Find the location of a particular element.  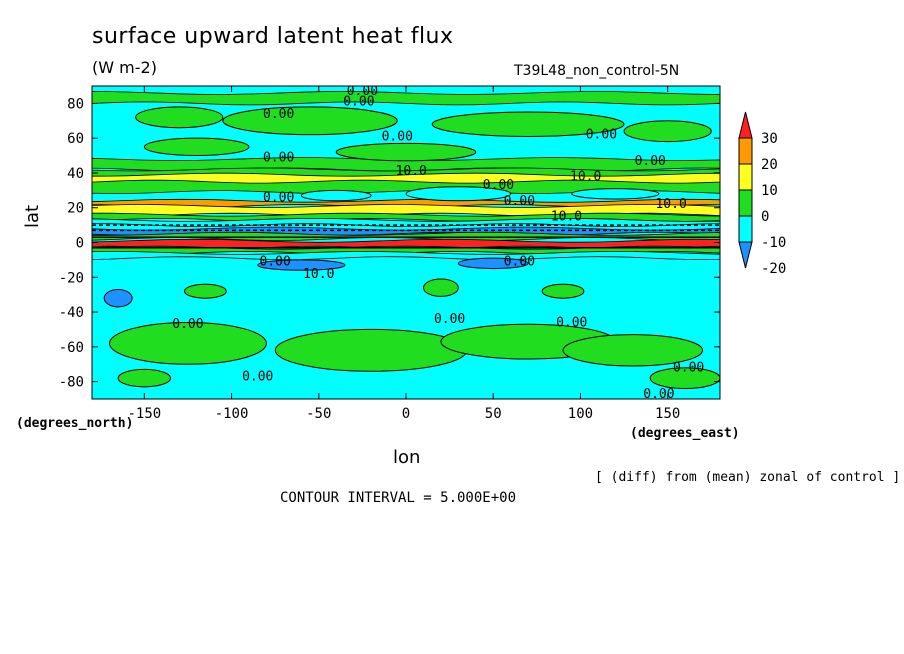

y-tick-label: 60 is located at coordinates (75, 139).